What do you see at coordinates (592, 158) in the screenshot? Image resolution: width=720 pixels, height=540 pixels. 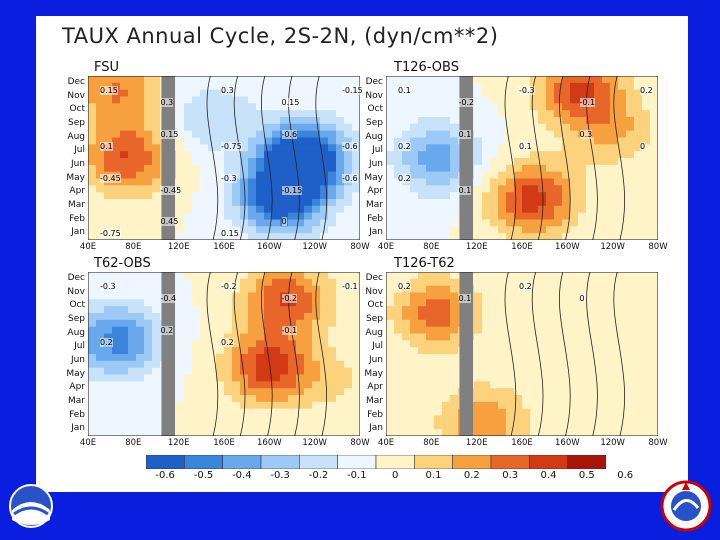 I see `contour-line` at bounding box center [592, 158].